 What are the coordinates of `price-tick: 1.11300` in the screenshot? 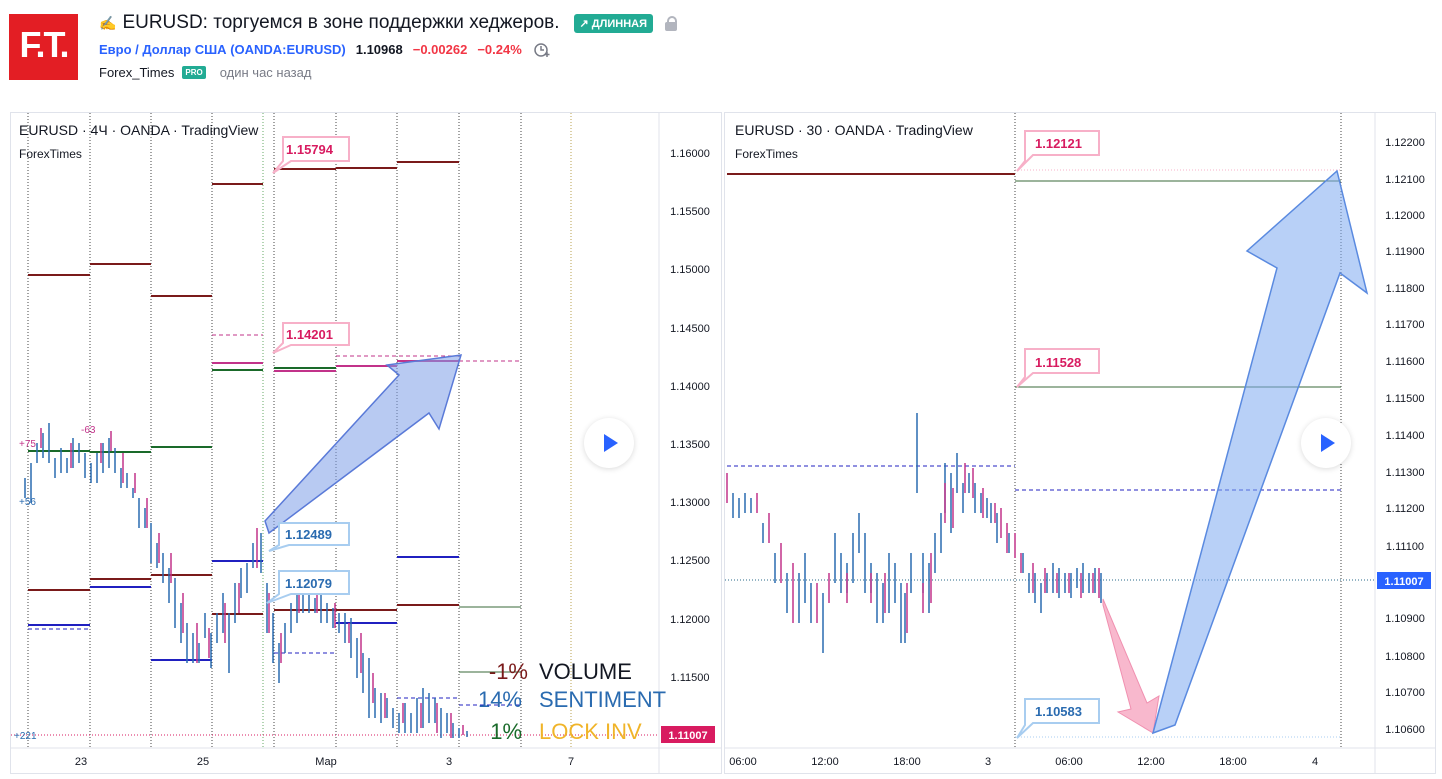 It's located at (1405, 473).